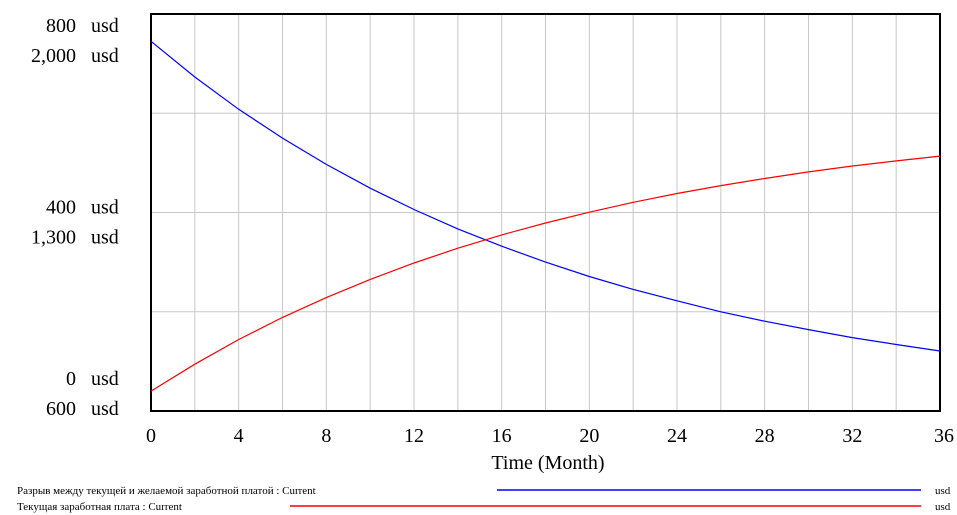  I want to click on x-tick-label: 0, so click(151, 436).